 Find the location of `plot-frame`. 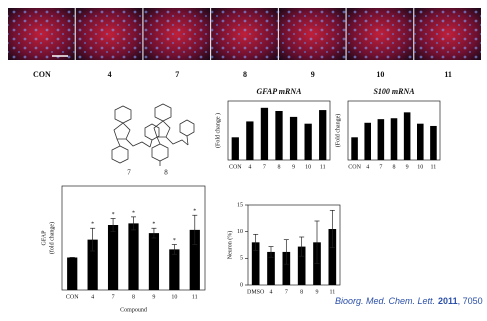

plot-frame is located at coordinates (294, 245).